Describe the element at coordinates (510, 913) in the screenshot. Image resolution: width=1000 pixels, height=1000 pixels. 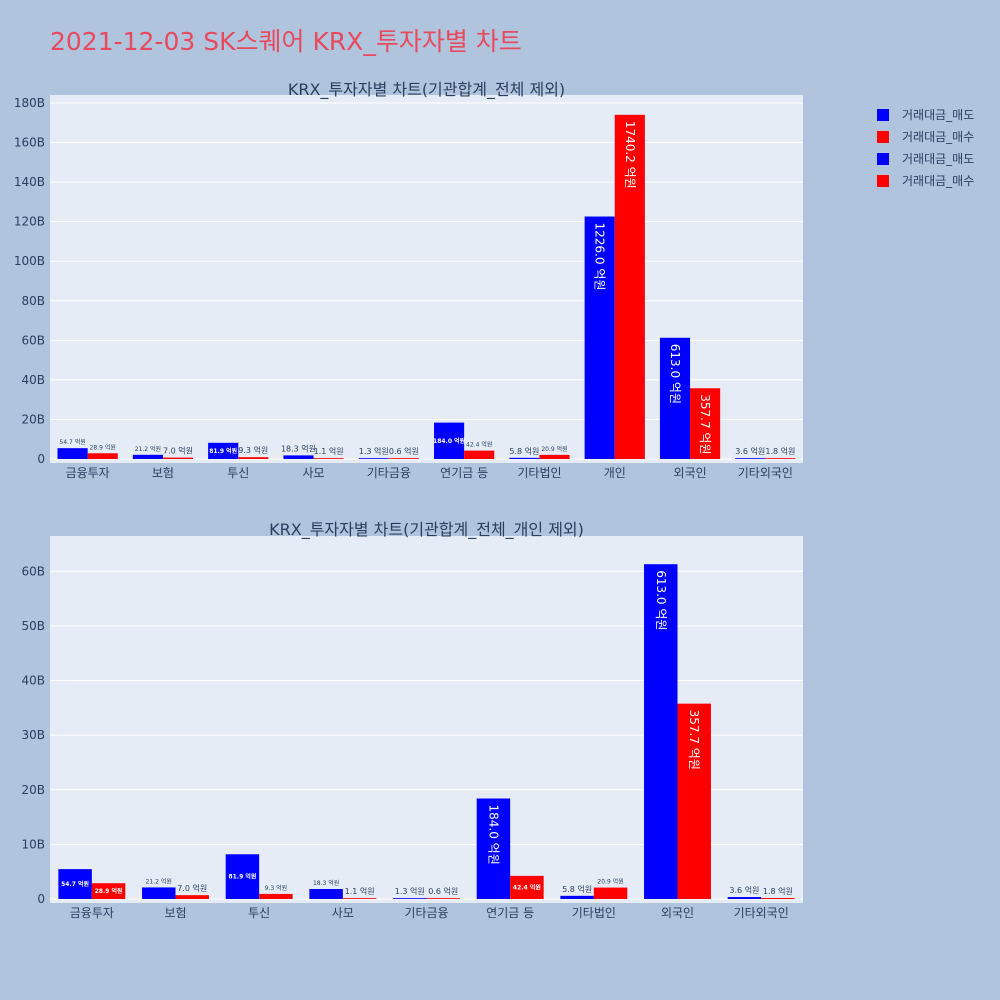
I see `x-tick-label: 연기금 등` at that location.